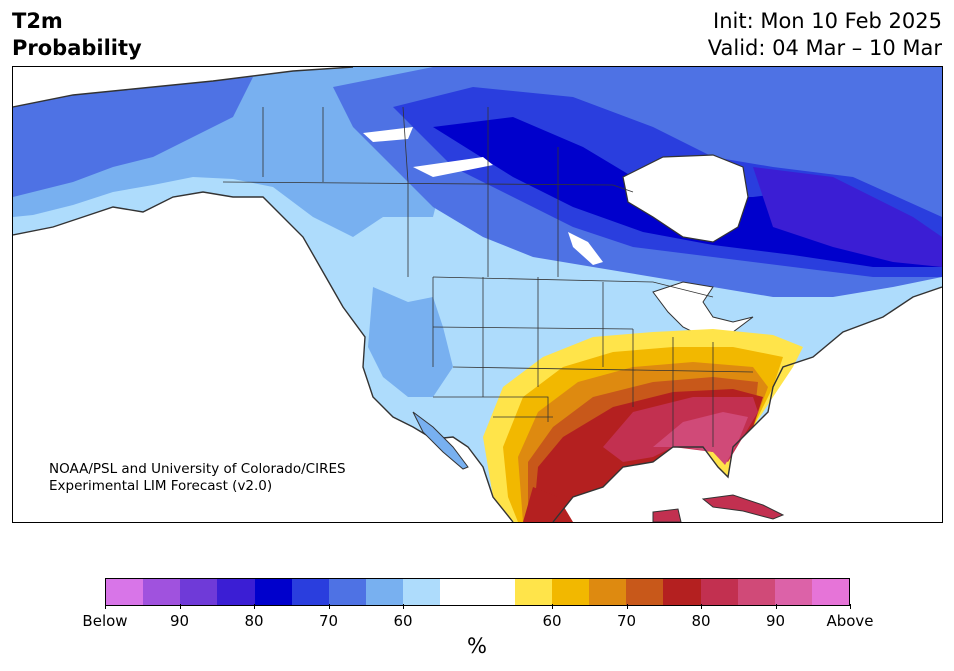 The image size is (954, 671). What do you see at coordinates (77, 35) in the screenshot?
I see `map-title: T2m Probability` at bounding box center [77, 35].